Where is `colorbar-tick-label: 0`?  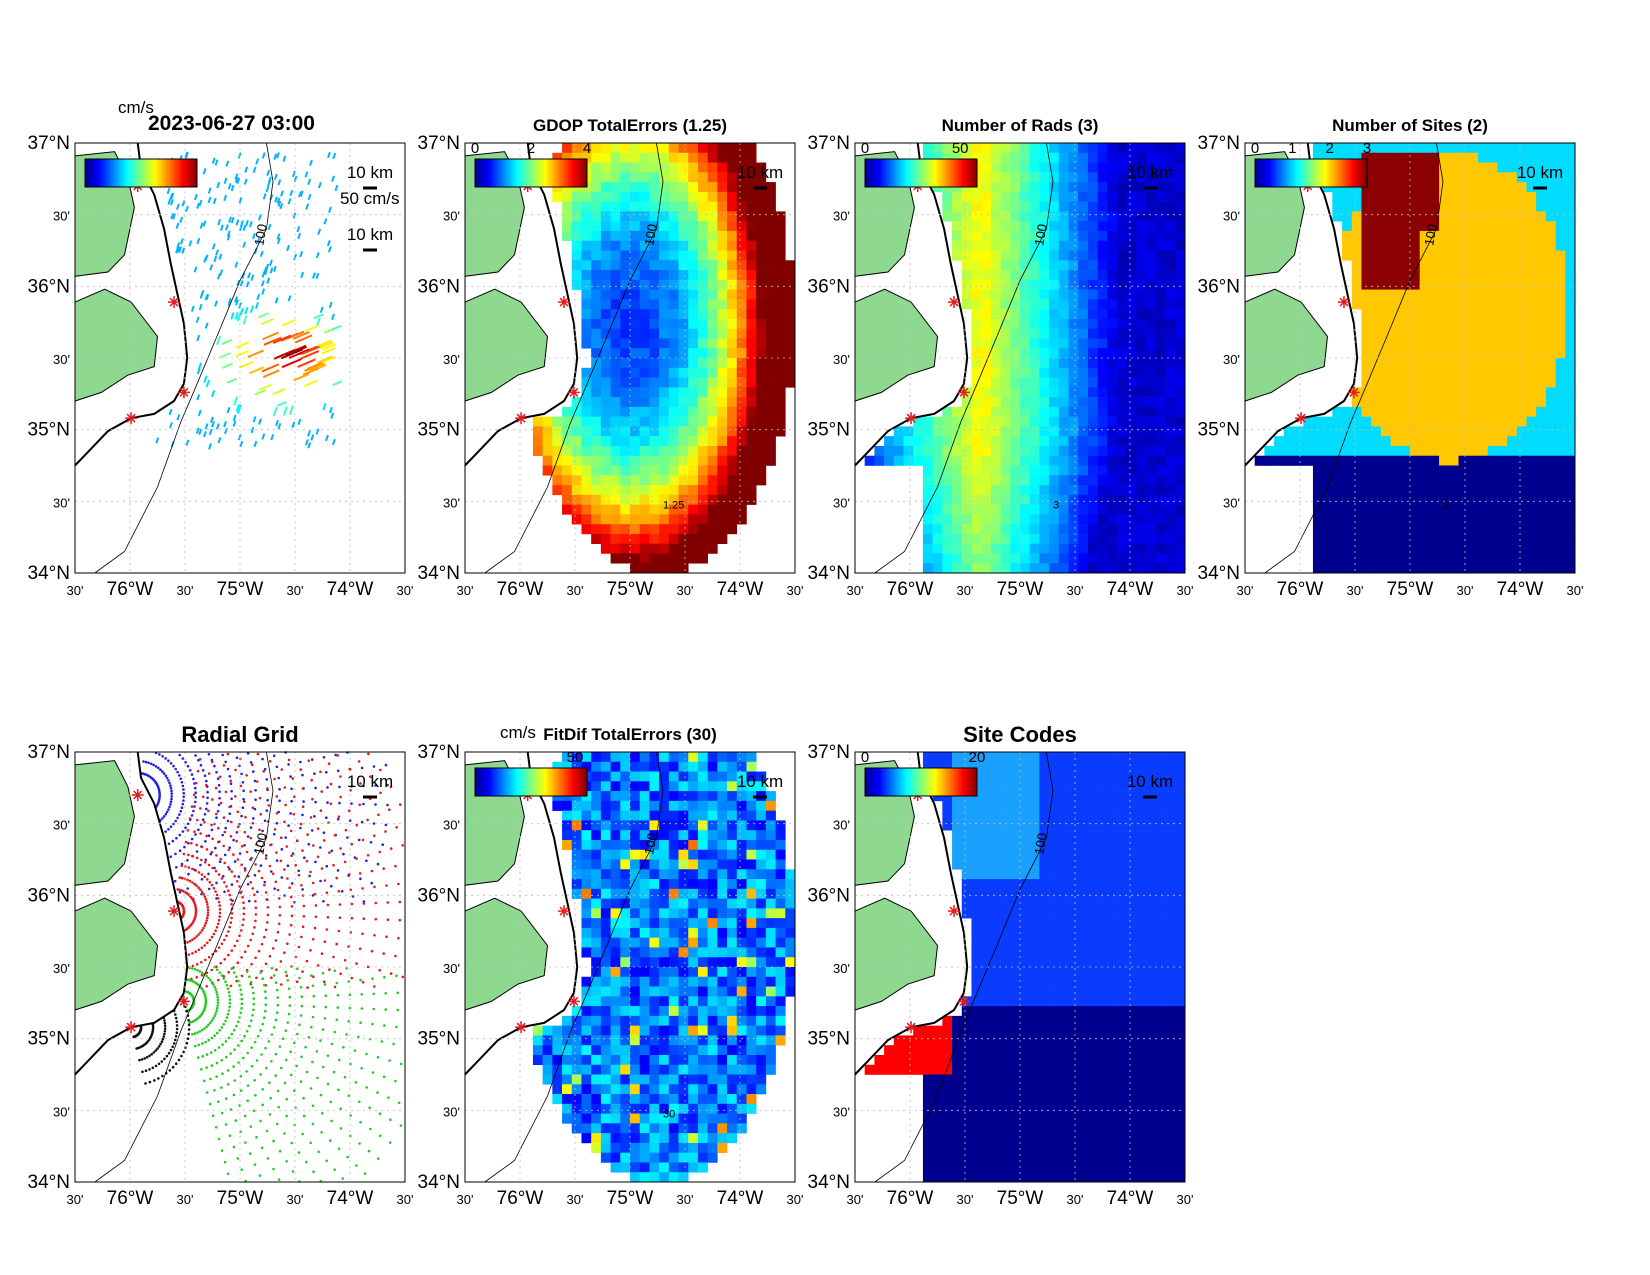 colorbar-tick-label: 0 is located at coordinates (1255, 148).